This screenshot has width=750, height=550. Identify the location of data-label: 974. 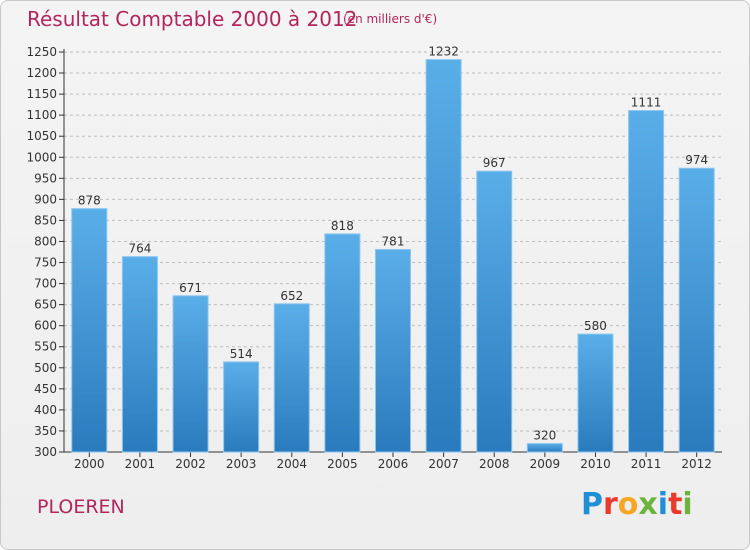
(696, 160).